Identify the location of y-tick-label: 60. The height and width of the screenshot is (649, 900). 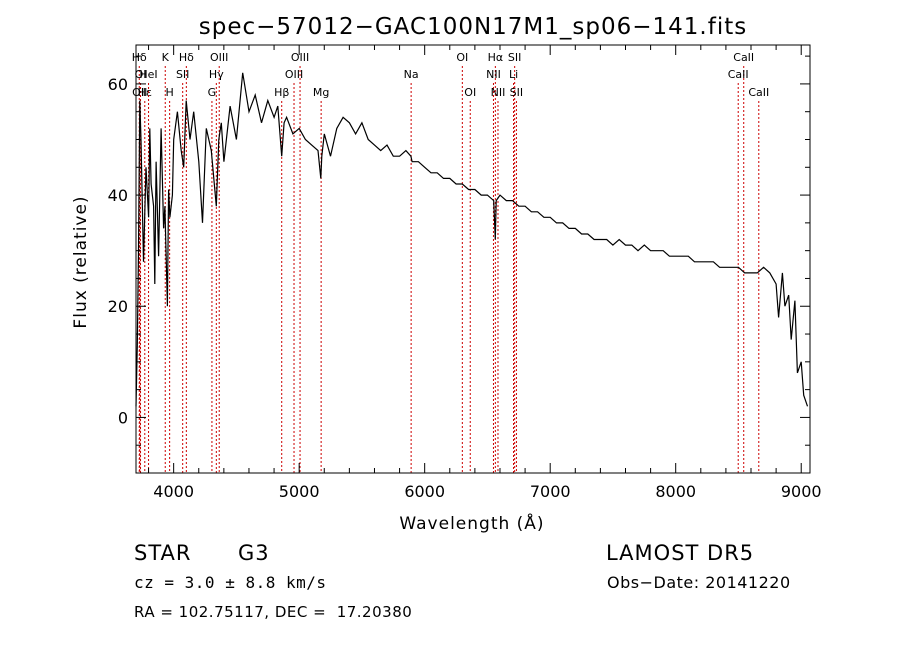
(118, 84).